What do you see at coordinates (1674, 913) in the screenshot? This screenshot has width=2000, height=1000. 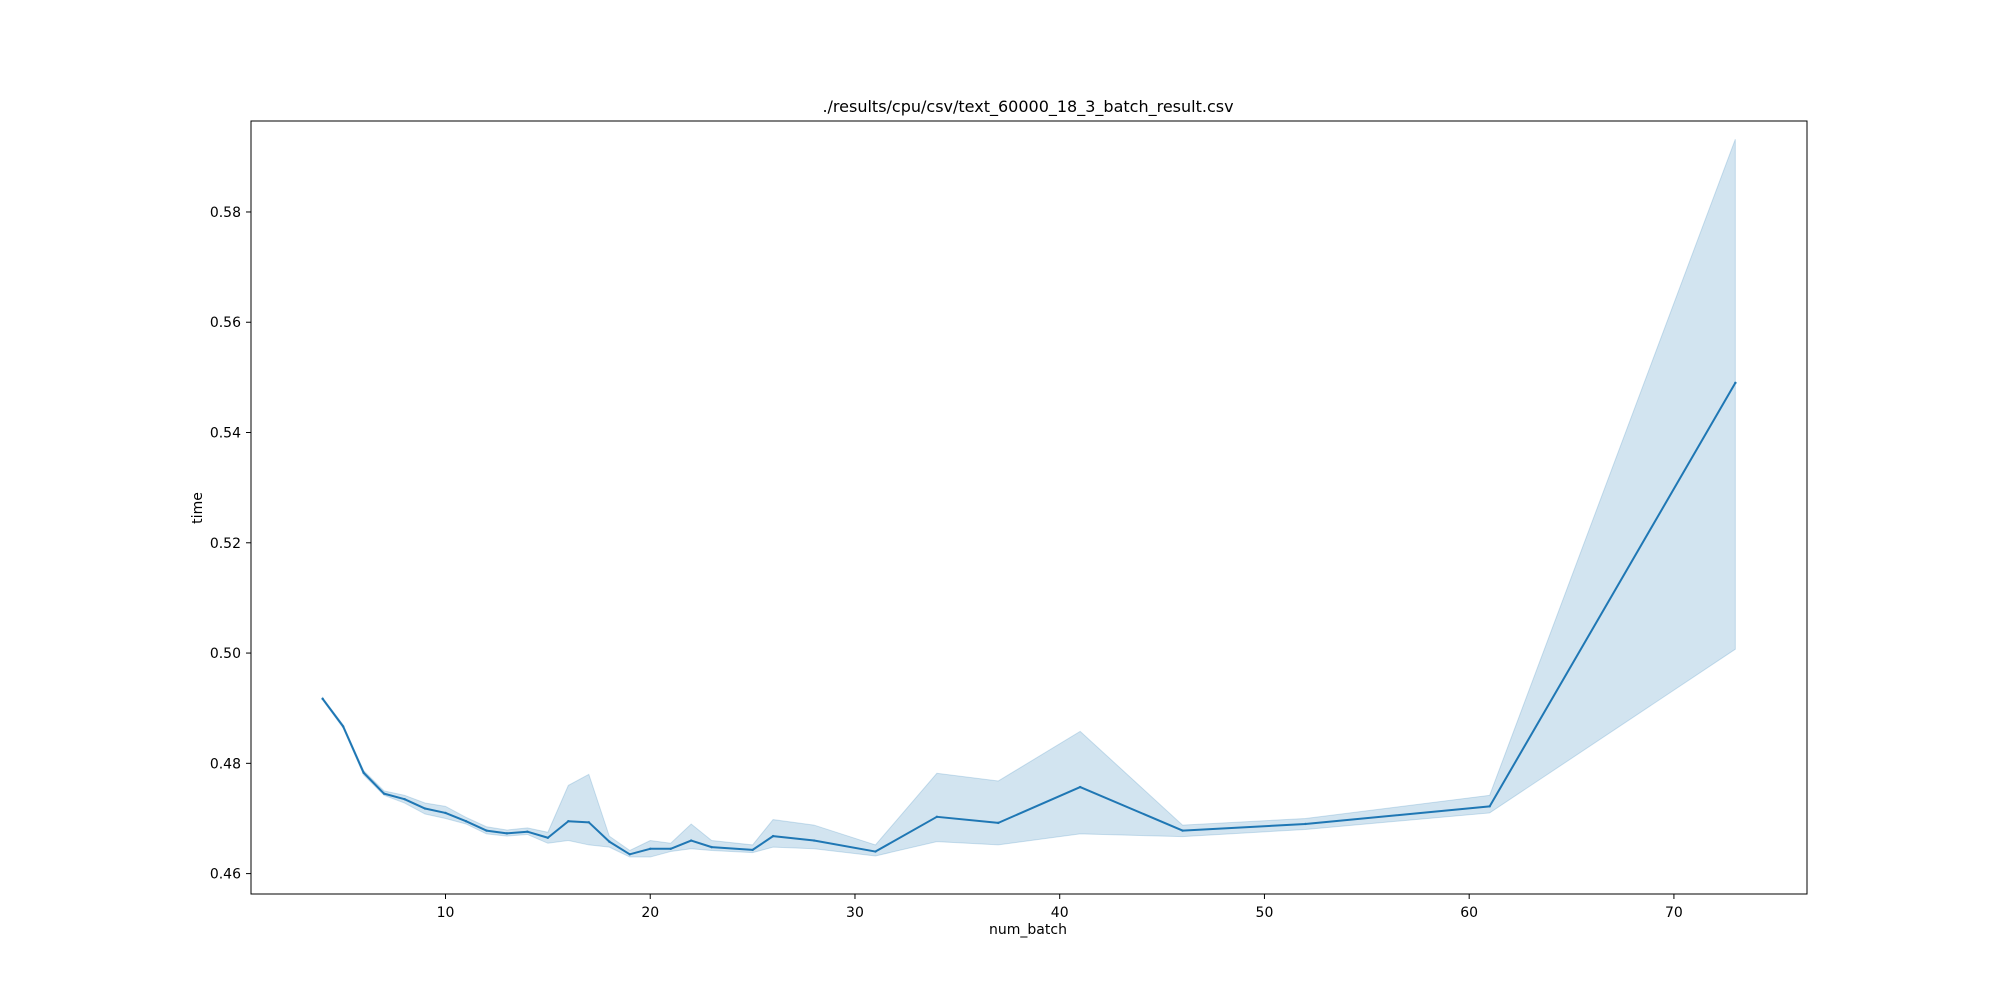 I see `x-tick-label: 70` at bounding box center [1674, 913].